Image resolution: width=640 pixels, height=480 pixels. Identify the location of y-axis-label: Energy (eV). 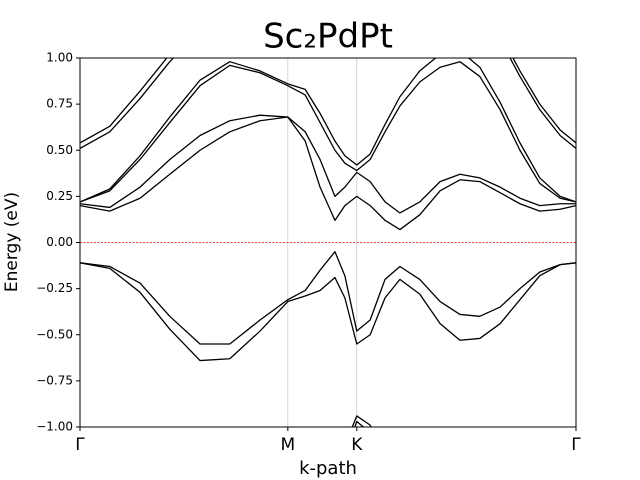
(12, 242).